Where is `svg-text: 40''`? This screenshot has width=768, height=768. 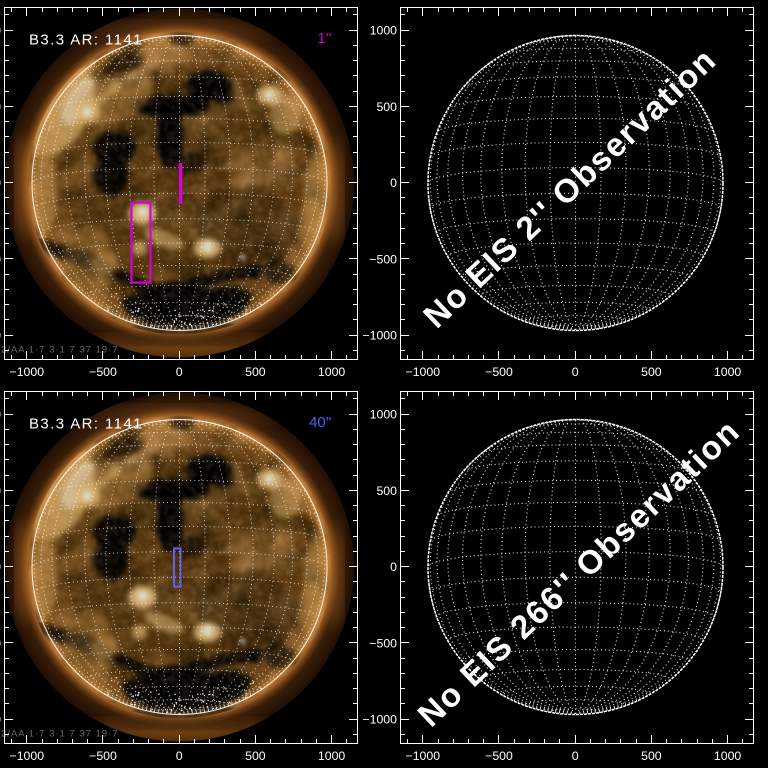
svg-text: 40'' is located at coordinates (320, 422).